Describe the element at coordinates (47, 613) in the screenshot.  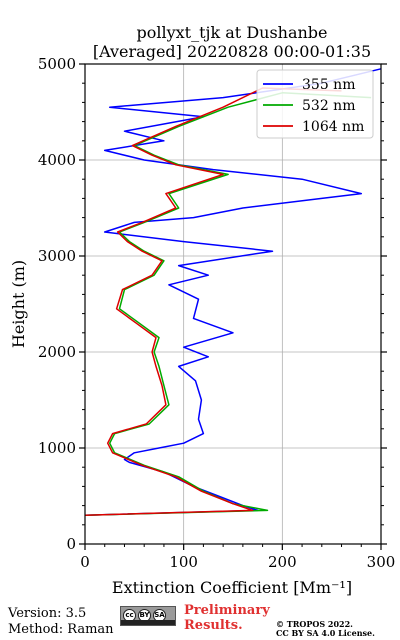
I see `version-text: Version: 3.5` at that location.